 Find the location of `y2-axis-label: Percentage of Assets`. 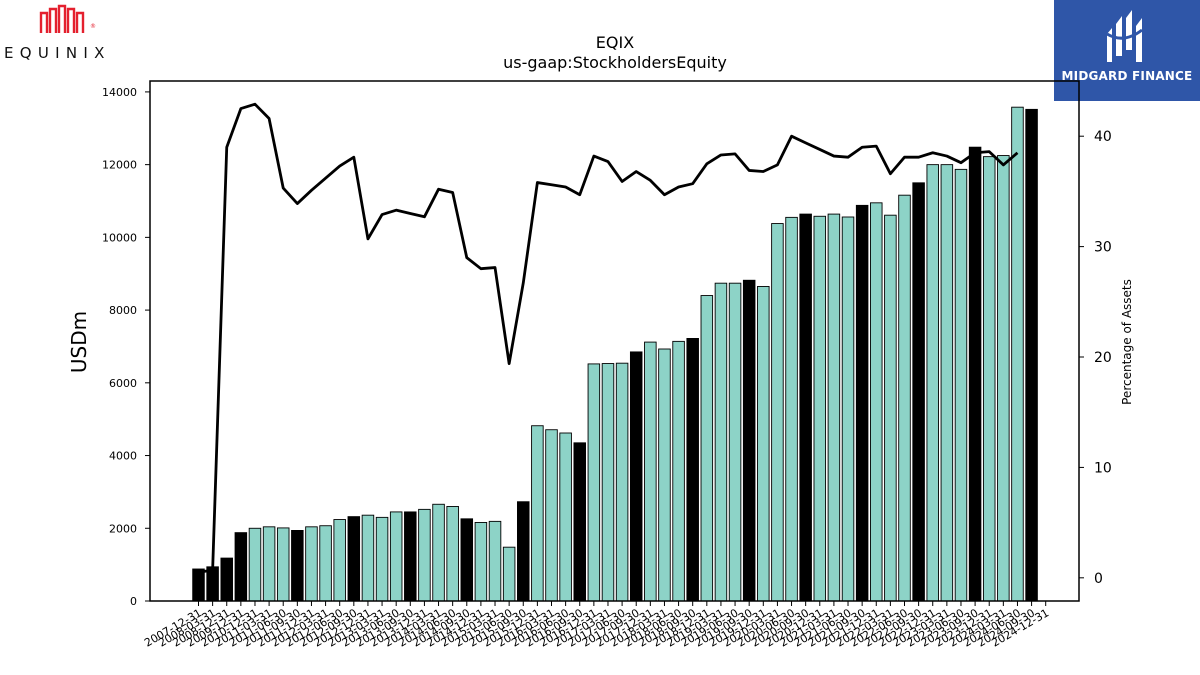

y2-axis-label: Percentage of Assets is located at coordinates (1127, 342).